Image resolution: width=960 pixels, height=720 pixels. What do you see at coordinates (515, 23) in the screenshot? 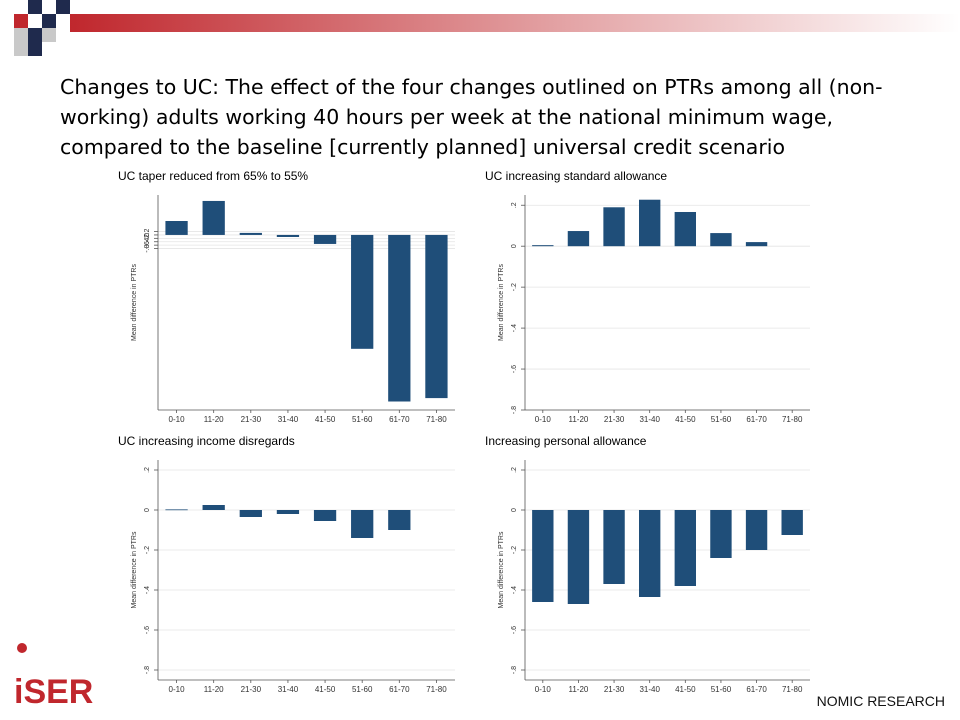
I see `header-band` at bounding box center [515, 23].